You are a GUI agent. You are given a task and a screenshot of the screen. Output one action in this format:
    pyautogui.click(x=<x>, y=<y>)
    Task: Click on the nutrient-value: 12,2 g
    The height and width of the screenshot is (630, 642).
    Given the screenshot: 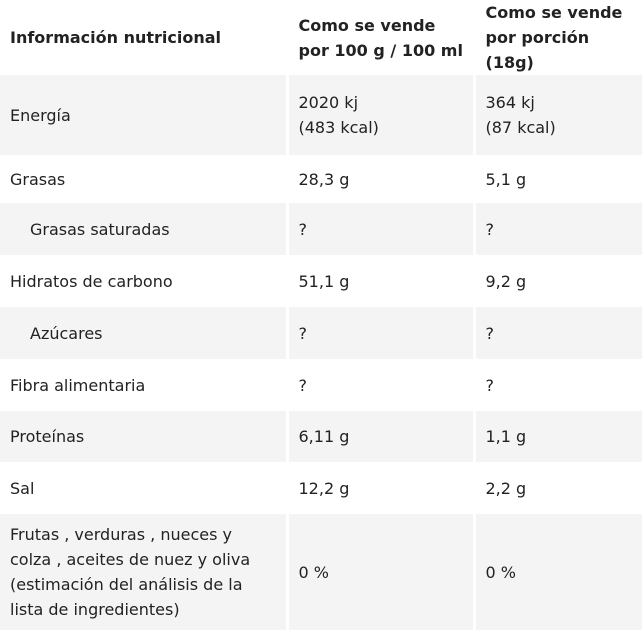 What is the action you would take?
    pyautogui.click(x=379, y=488)
    